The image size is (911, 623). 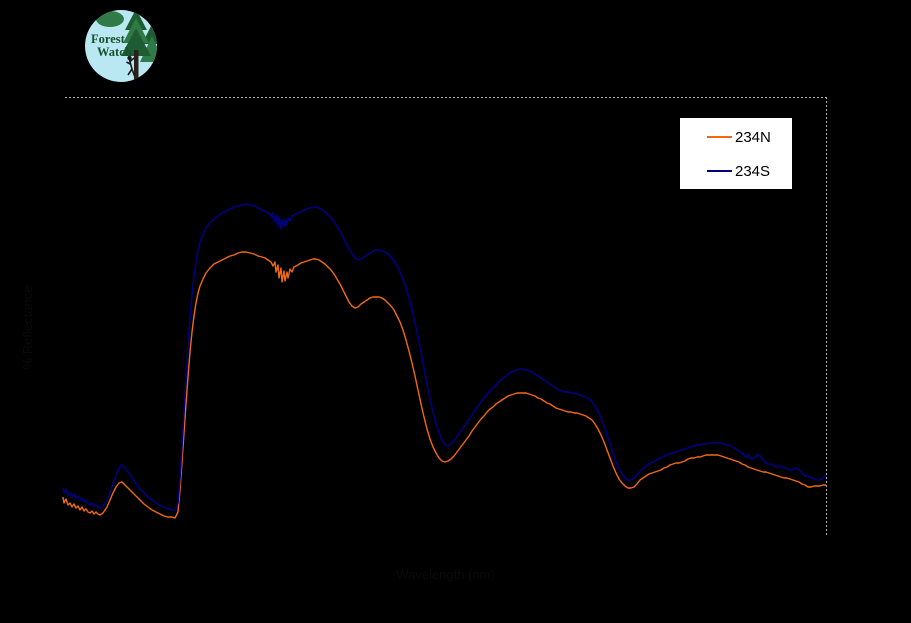 I want to click on climber-icon, so click(x=131, y=66).